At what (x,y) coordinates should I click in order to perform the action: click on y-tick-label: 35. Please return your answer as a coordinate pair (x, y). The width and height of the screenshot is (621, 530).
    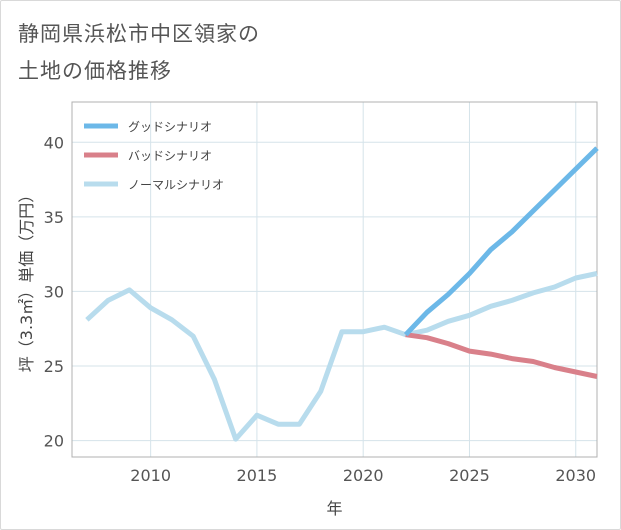
    Looking at the image, I should click on (54, 217).